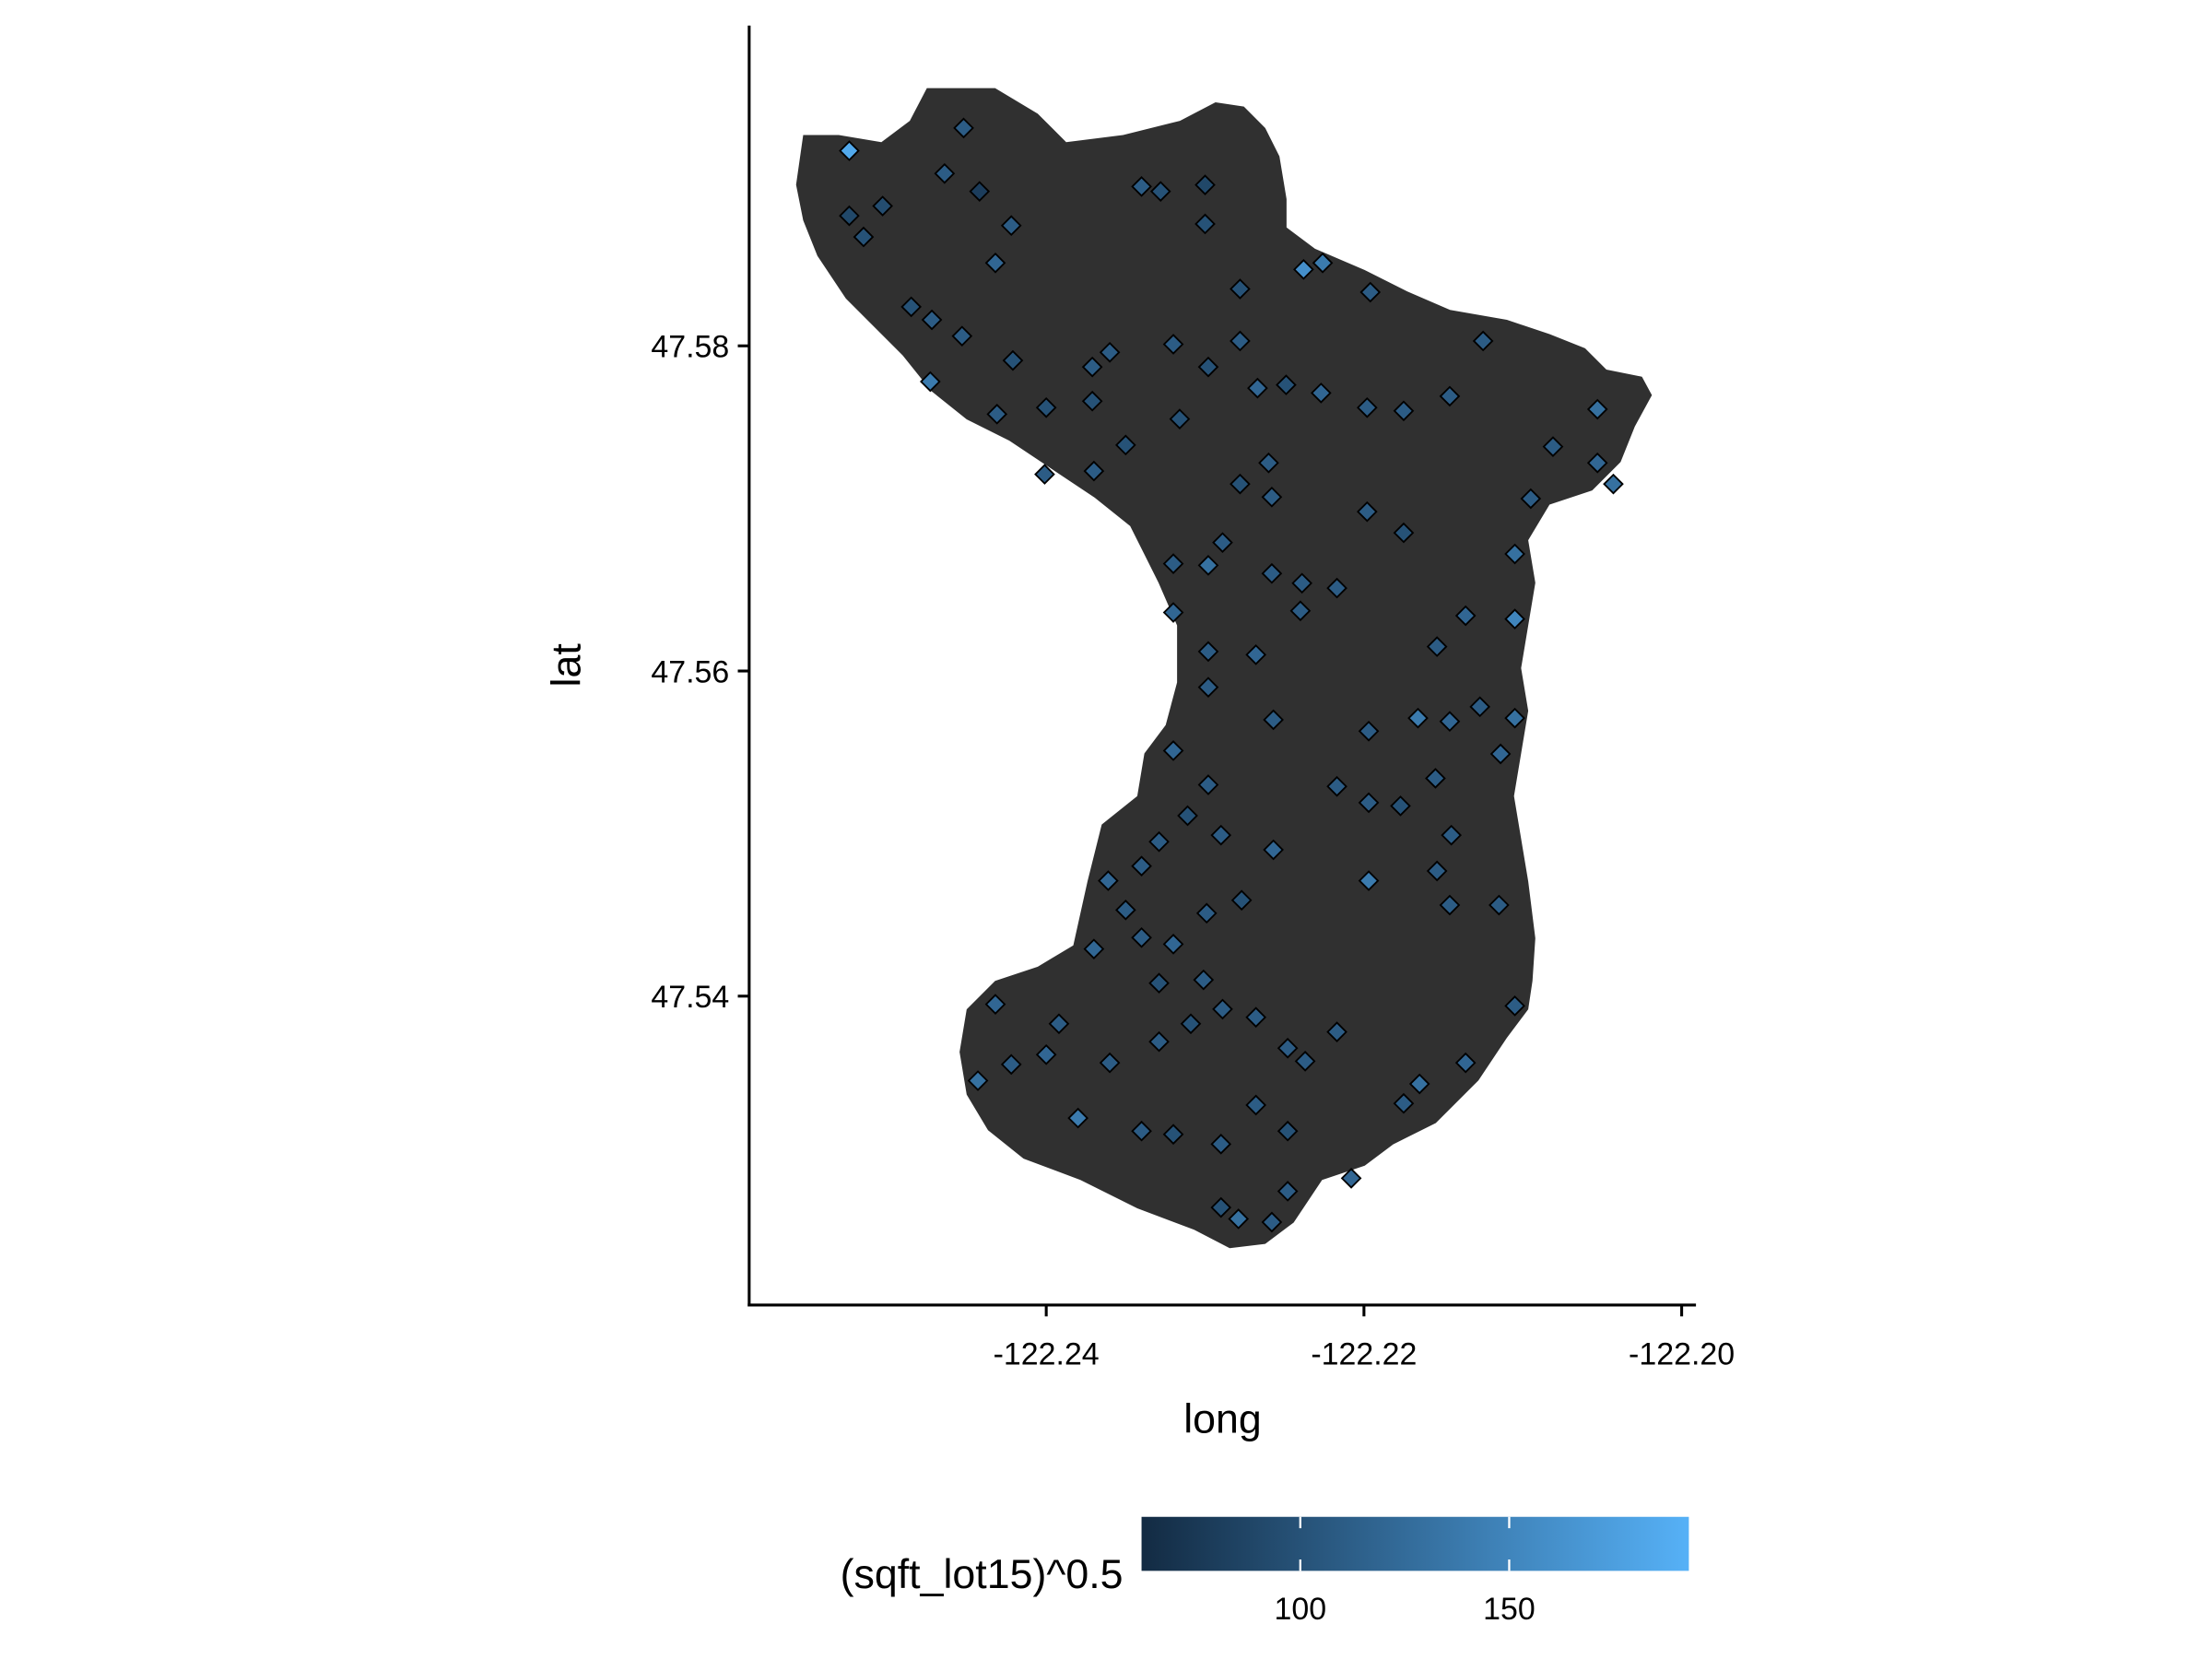 The image size is (2212, 1659). I want to click on x-tick-label: -122.20, so click(1682, 1354).